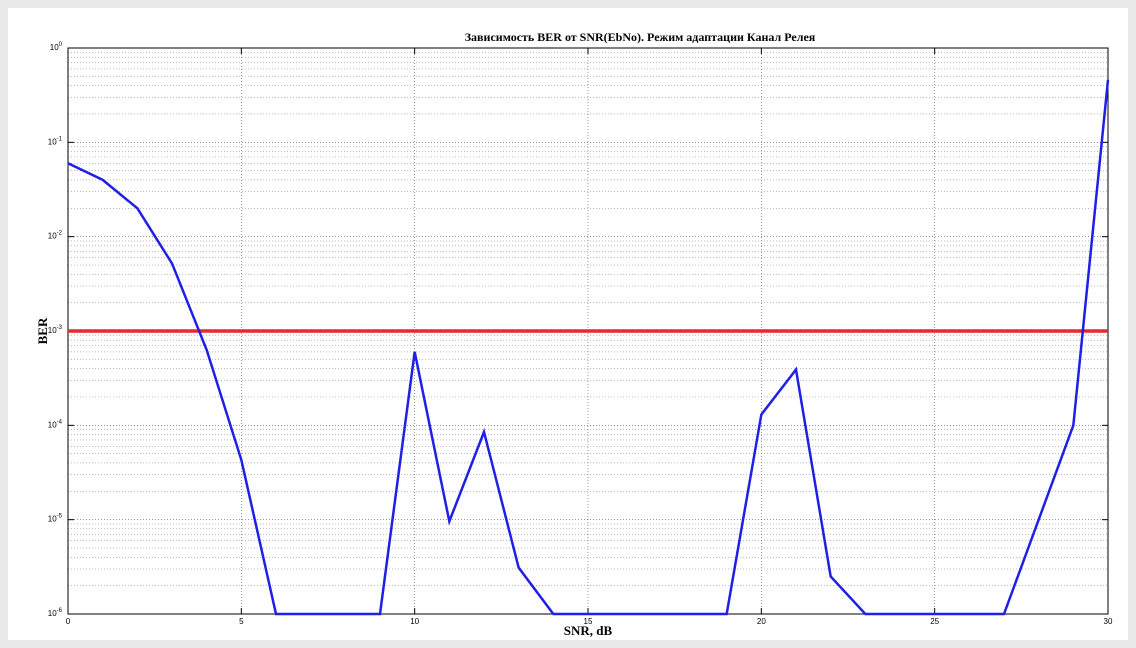 The height and width of the screenshot is (648, 1136). What do you see at coordinates (60, 139) in the screenshot?
I see `y-tick-exponent: -1` at bounding box center [60, 139].